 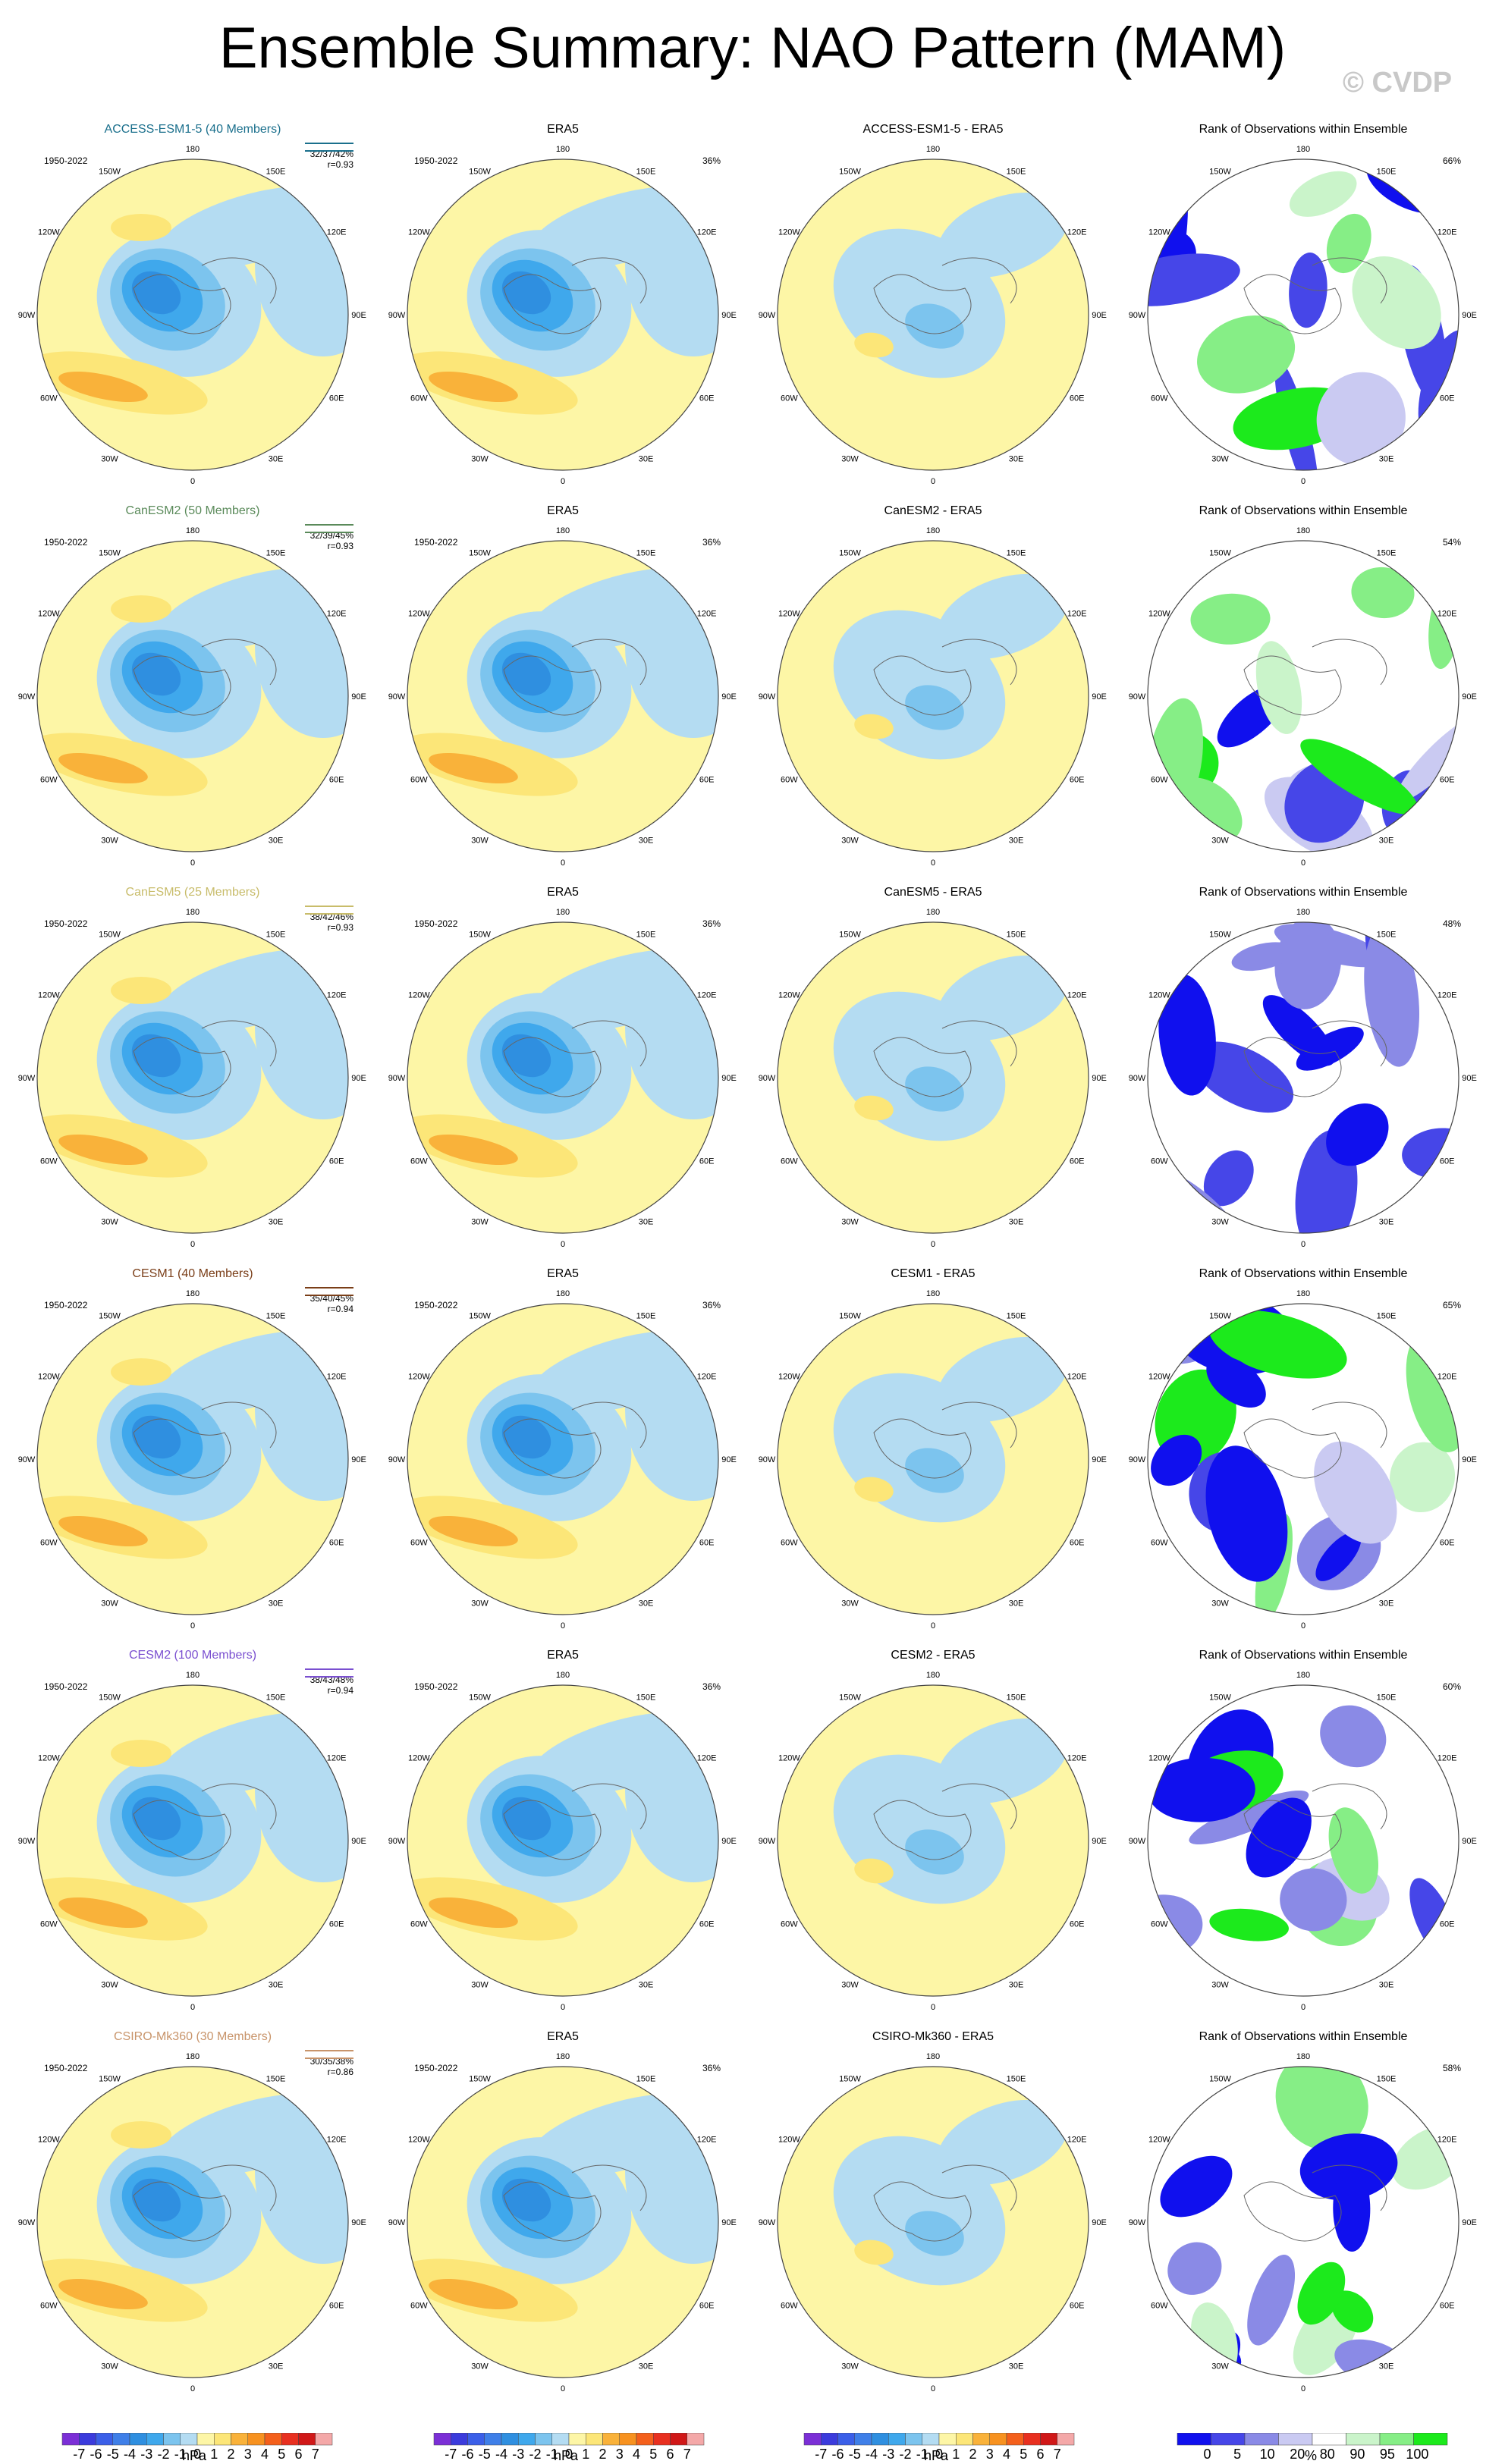 I want to click on rank-title: Rank of Observations within Ensemble, so click(x=1303, y=1655).